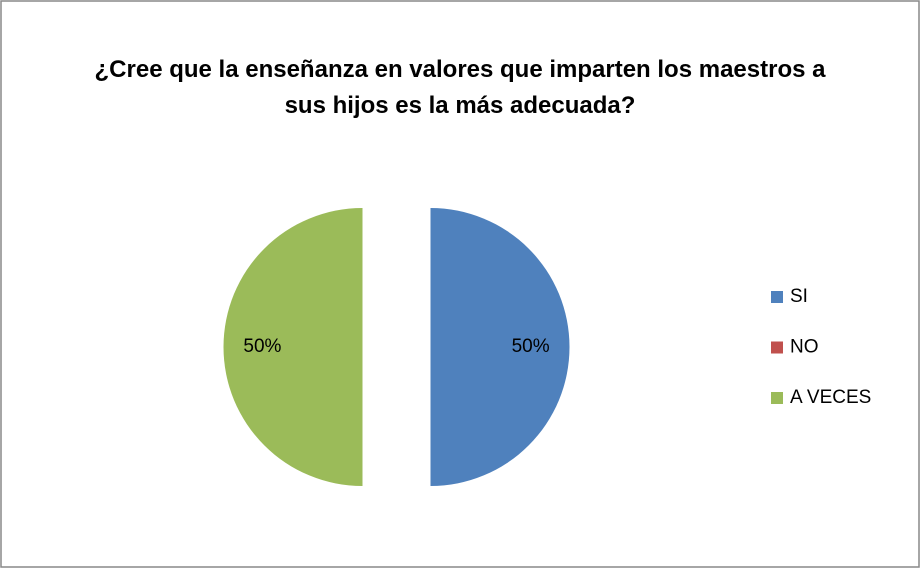 The image size is (921, 569). What do you see at coordinates (830, 397) in the screenshot?
I see `legend-label: A VECES` at bounding box center [830, 397].